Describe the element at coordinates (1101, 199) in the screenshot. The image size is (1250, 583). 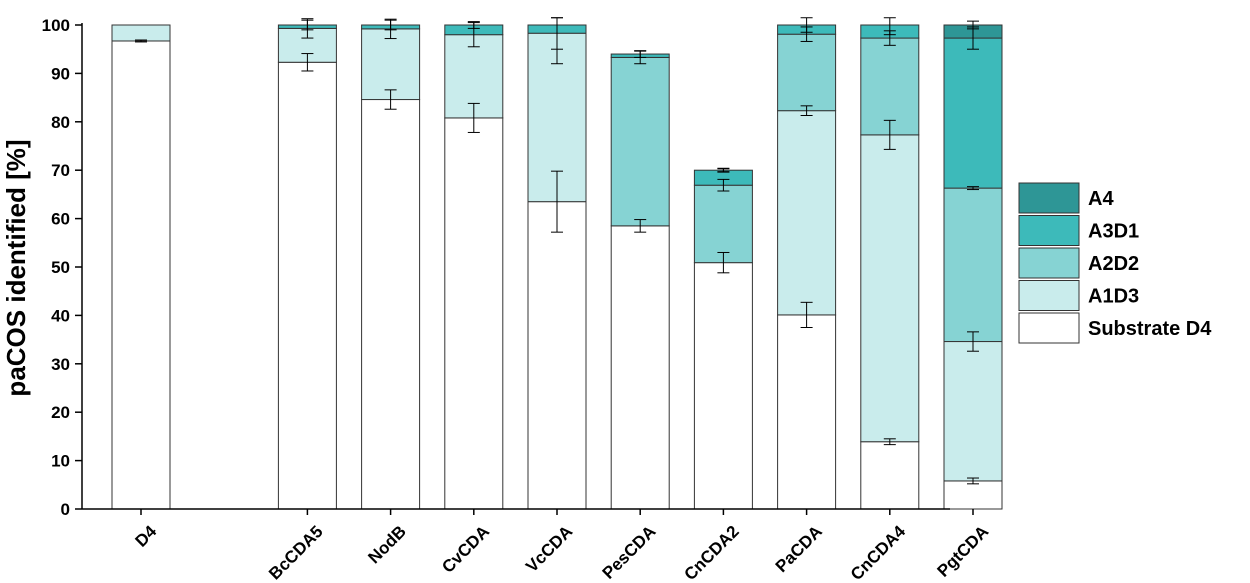
I see `legend-label-a4: A4` at that location.